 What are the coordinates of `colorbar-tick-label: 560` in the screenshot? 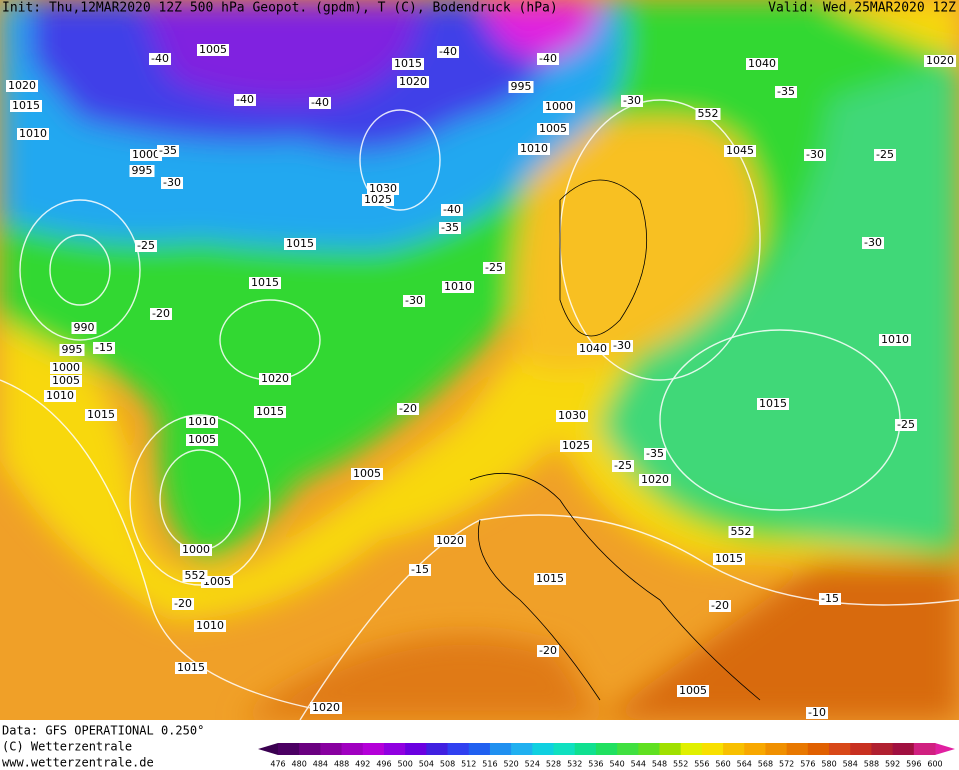 It's located at (722, 764).